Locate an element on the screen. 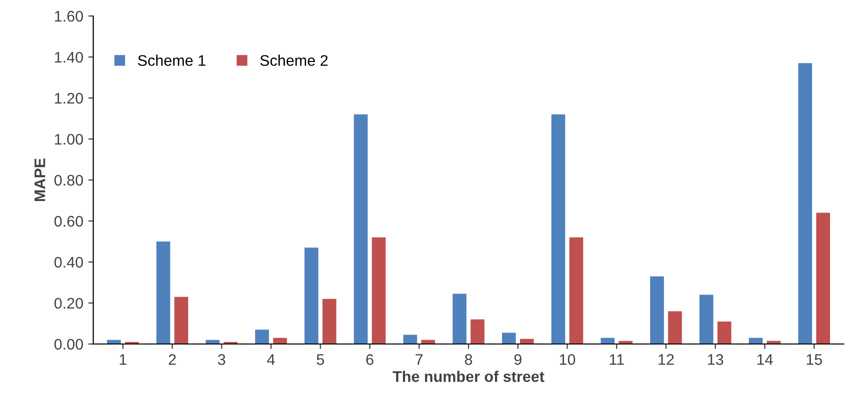 This screenshot has width=848, height=400. y-tick-label: 1.60 is located at coordinates (68, 16).